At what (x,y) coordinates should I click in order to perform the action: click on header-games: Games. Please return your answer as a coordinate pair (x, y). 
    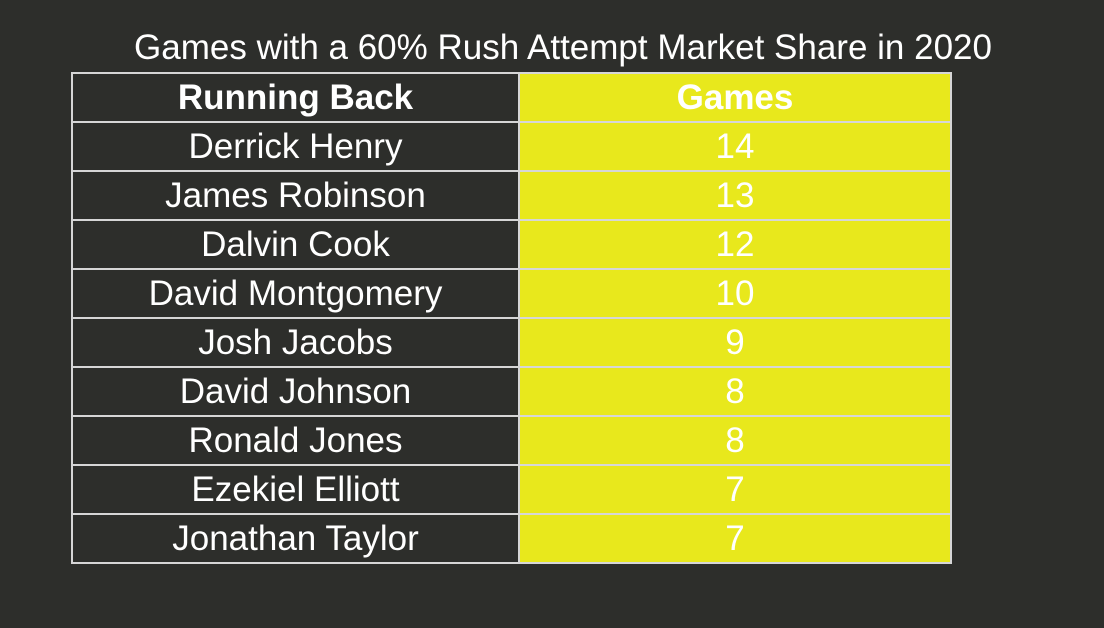
    Looking at the image, I should click on (735, 97).